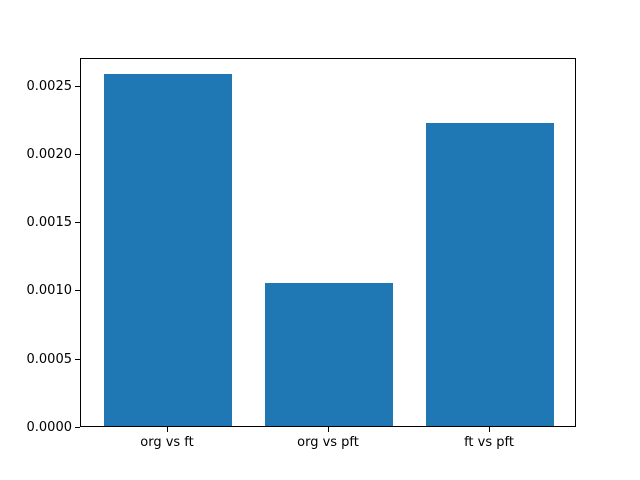 This screenshot has height=480, width=640. Describe the element at coordinates (49, 86) in the screenshot. I see `y-tick-label: 0.0025` at that location.